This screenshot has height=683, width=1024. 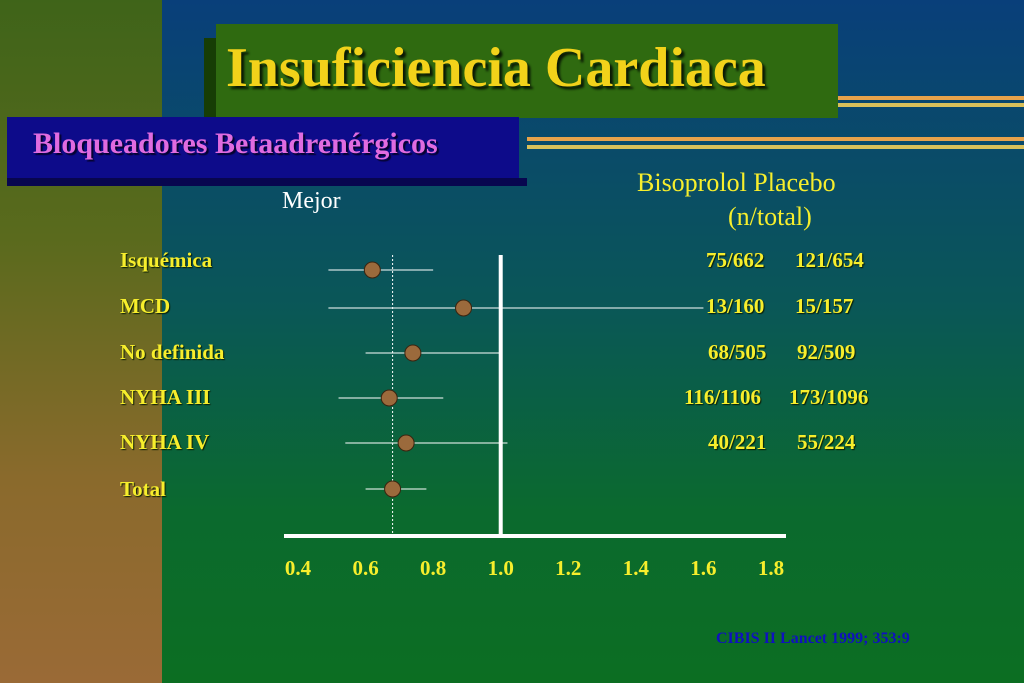 I want to click on x-tick-label: 1.8, so click(x=771, y=568).